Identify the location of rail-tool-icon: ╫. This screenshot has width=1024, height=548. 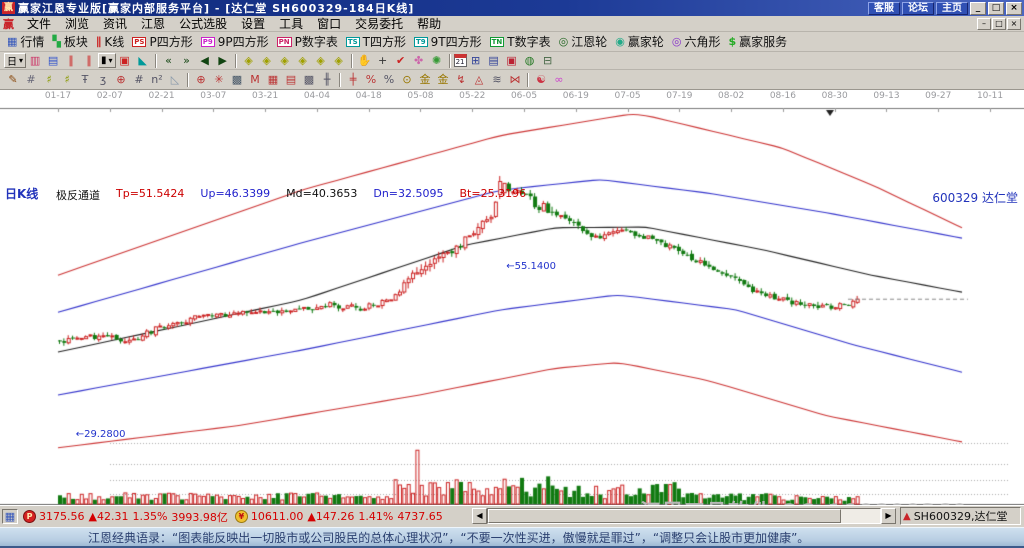
(327, 79).